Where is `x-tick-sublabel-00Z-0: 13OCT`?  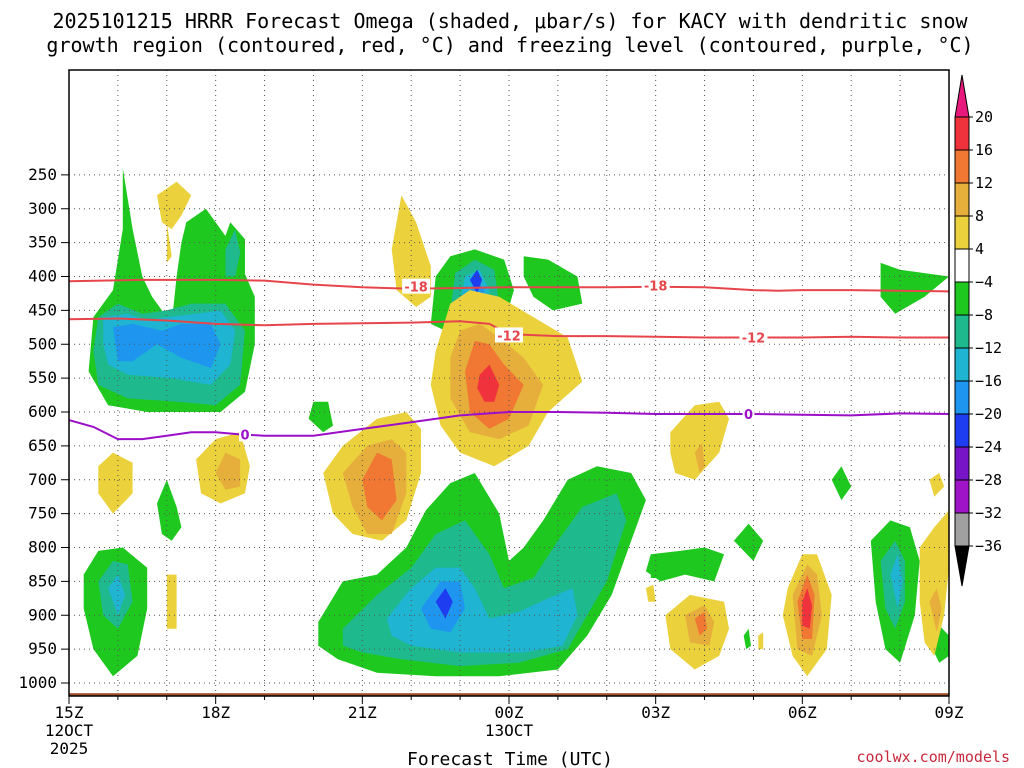 x-tick-sublabel-00Z-0: 13OCT is located at coordinates (509, 730).